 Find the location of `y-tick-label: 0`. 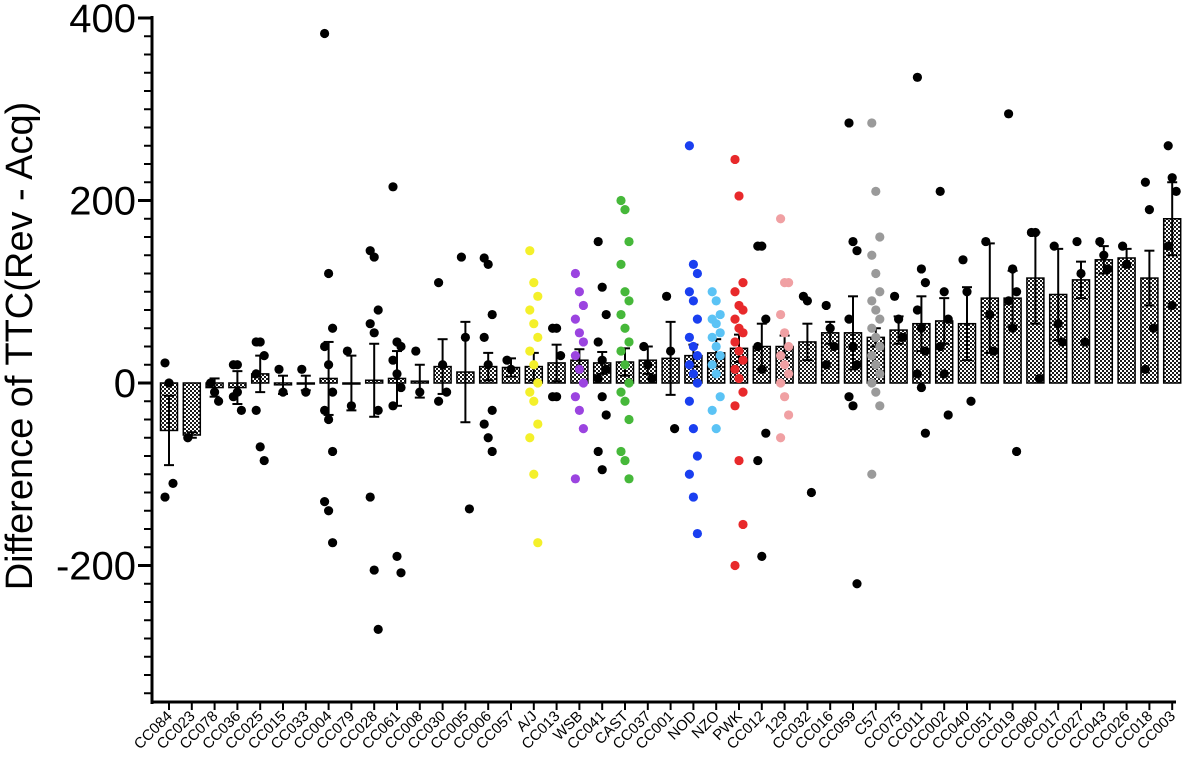

y-tick-label: 0 is located at coordinates (125, 384).